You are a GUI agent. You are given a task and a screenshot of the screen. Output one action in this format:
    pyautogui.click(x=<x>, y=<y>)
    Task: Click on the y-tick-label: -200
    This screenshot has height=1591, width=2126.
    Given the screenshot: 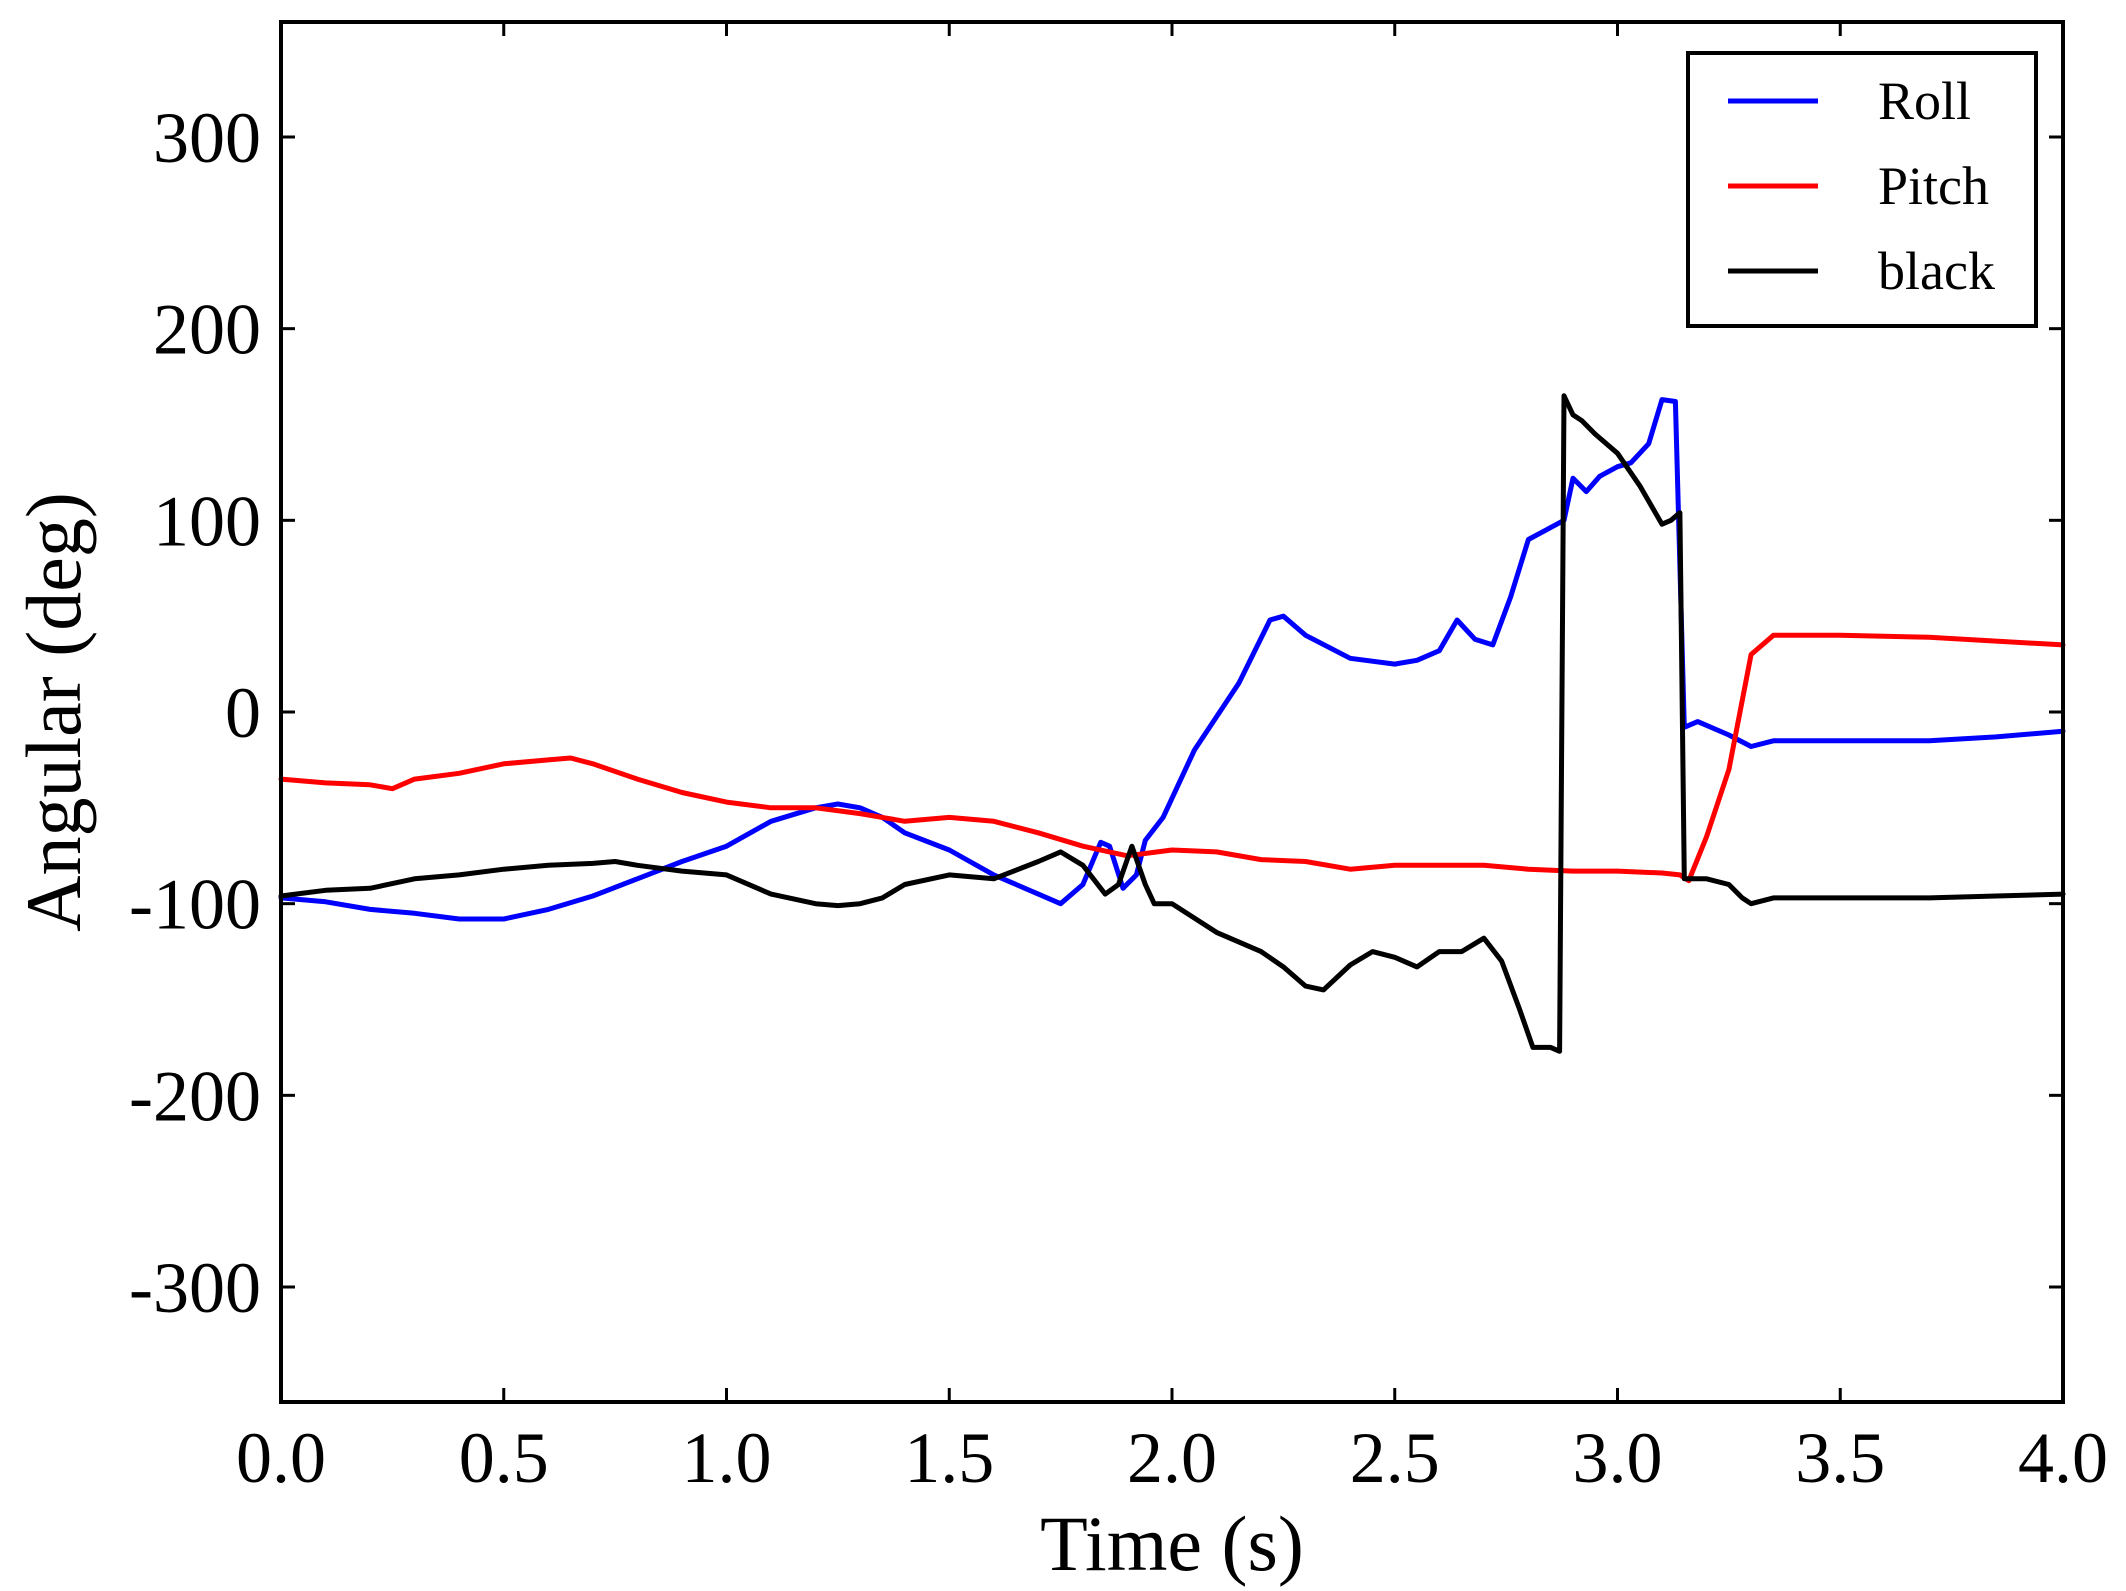 What is the action you would take?
    pyautogui.click(x=195, y=1096)
    